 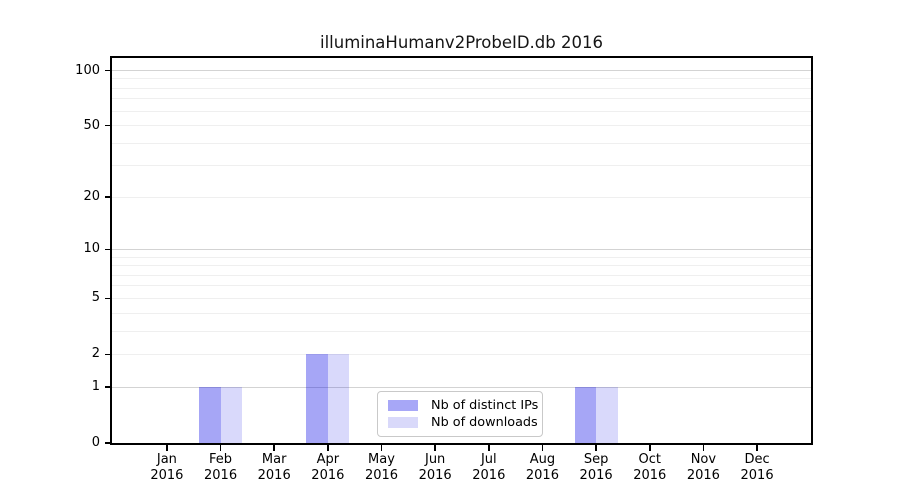 What do you see at coordinates (95, 442) in the screenshot?
I see `y-tick-label: 0` at bounding box center [95, 442].